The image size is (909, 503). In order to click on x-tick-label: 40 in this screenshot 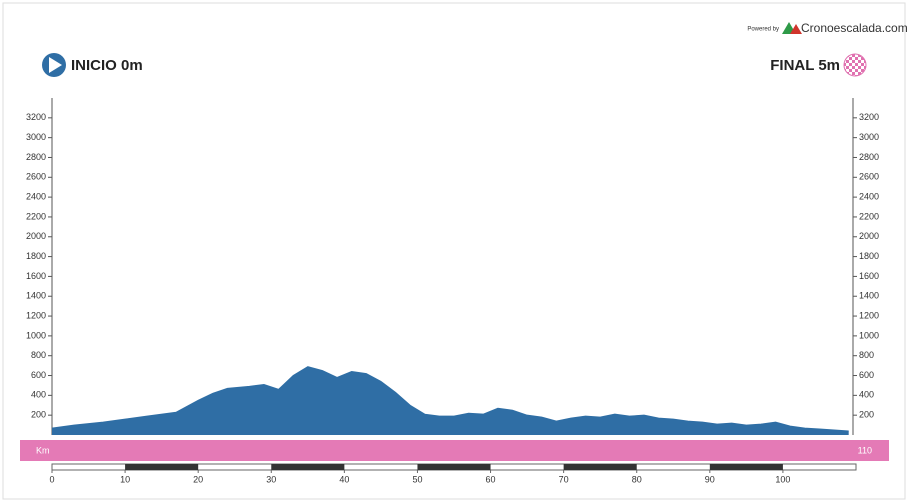, I will do `click(344, 479)`.